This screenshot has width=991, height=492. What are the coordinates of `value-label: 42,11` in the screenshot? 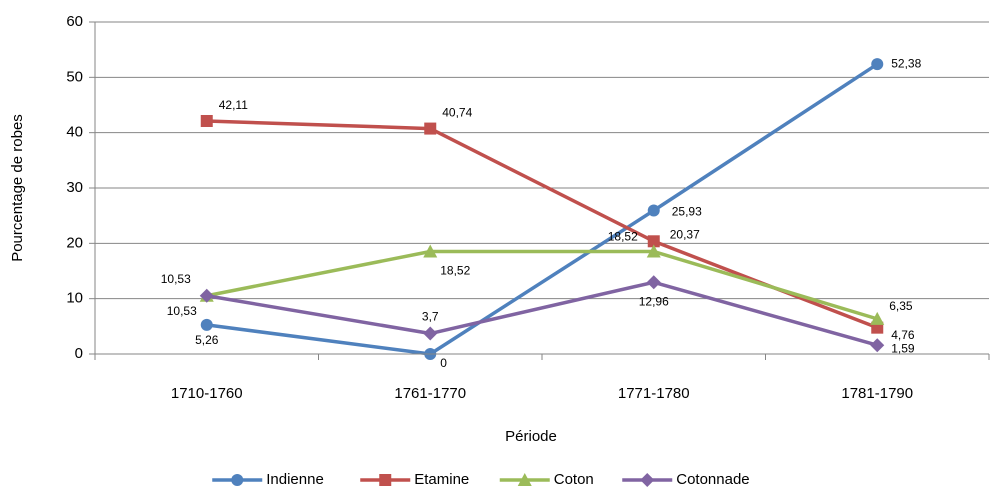 It's located at (233, 105).